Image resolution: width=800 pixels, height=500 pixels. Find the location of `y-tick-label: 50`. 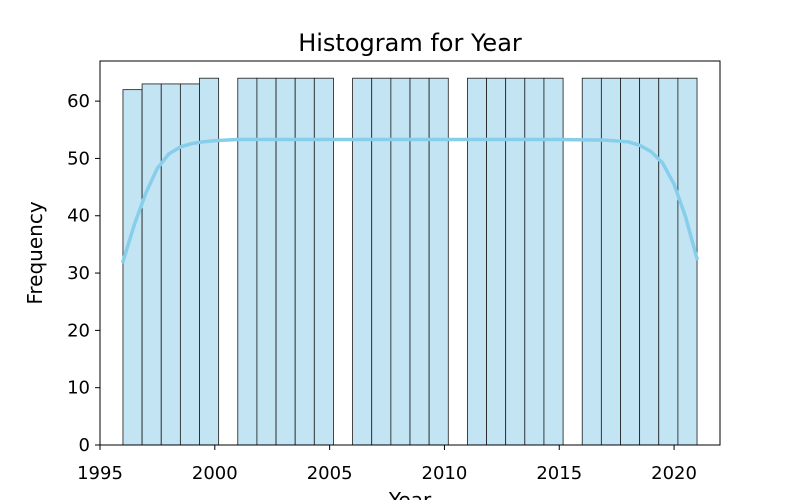

y-tick-label: 50 is located at coordinates (78, 158).